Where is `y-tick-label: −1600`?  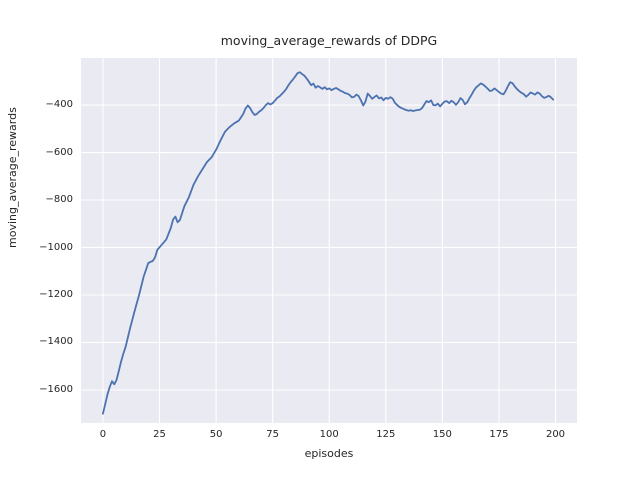
y-tick-label: −1600 is located at coordinates (56, 389).